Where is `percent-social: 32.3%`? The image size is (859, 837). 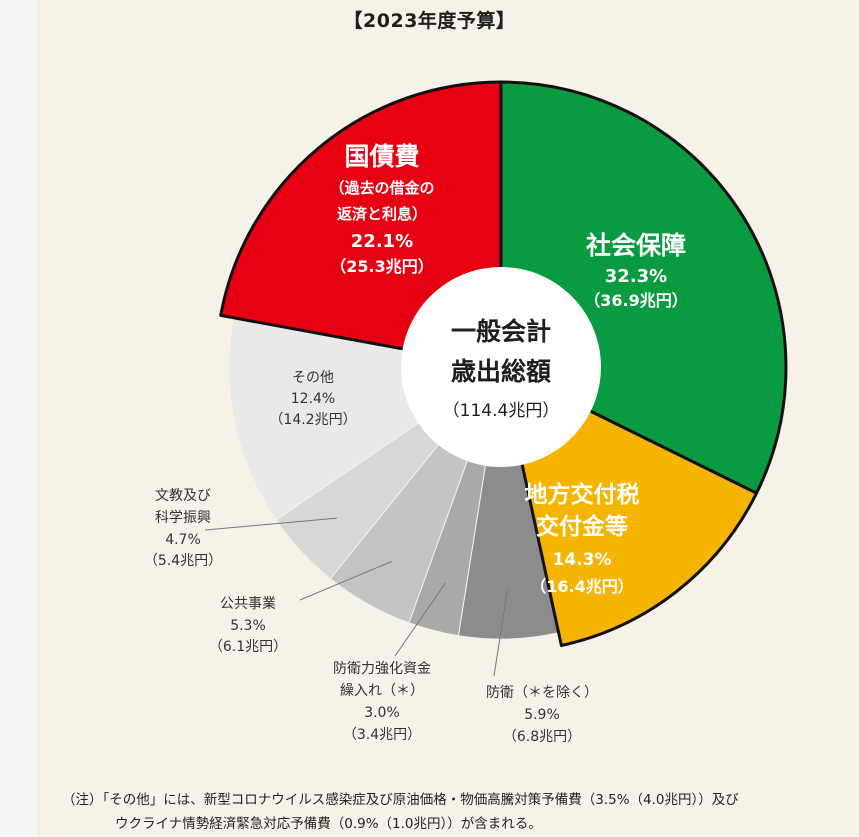 percent-social: 32.3% is located at coordinates (636, 276).